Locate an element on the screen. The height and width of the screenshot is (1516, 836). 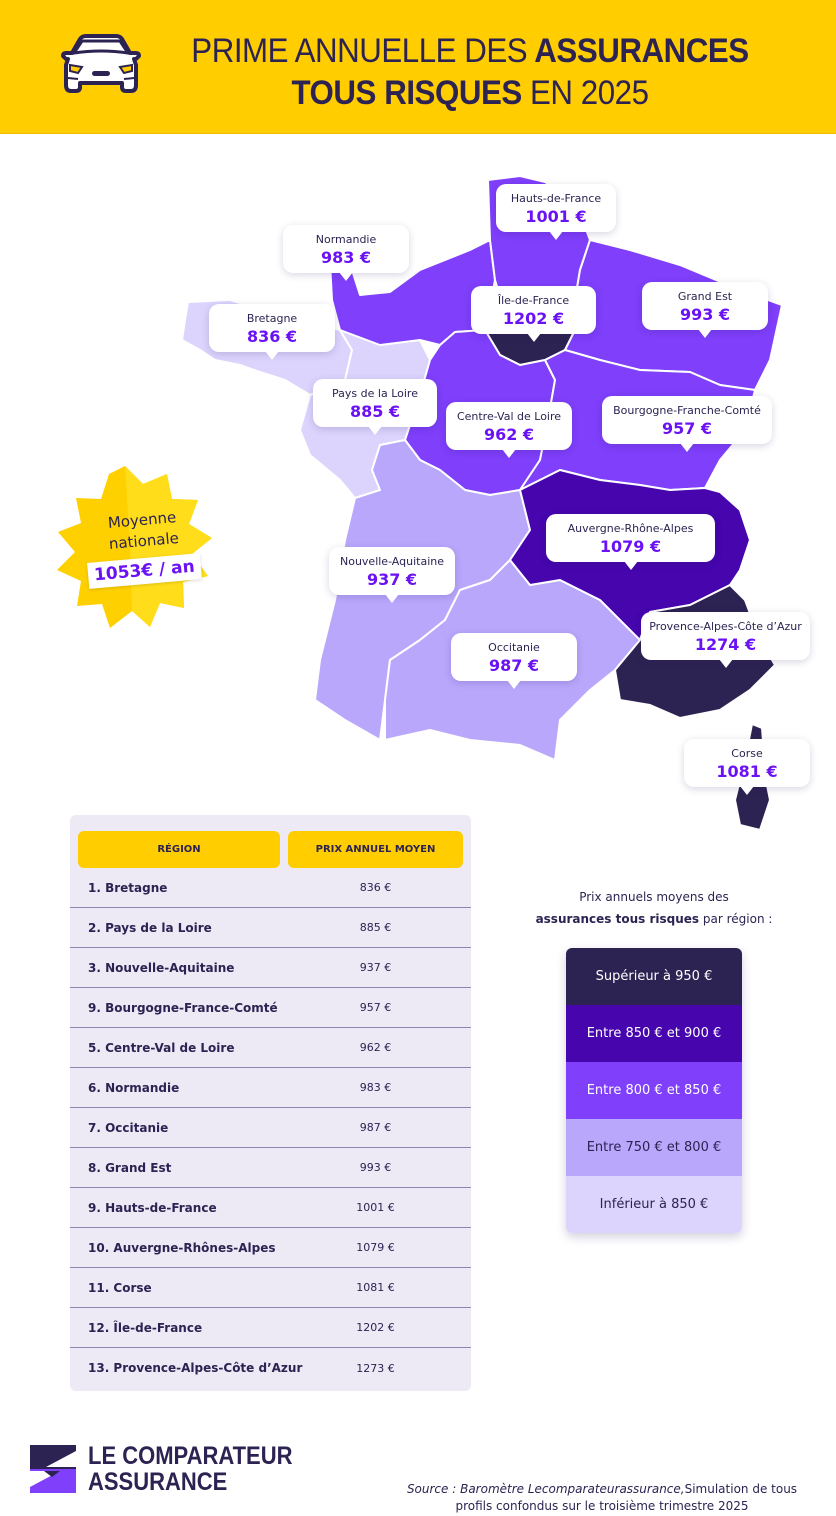
map-label-corse: Corse 1081 € is located at coordinates (747, 767).